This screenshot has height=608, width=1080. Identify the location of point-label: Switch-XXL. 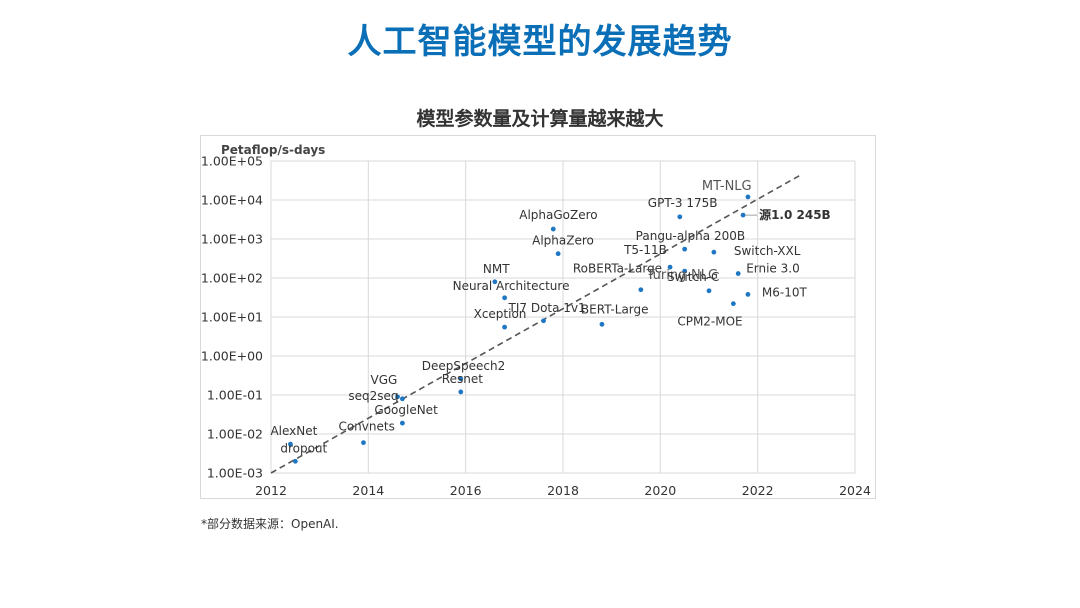
(767, 251).